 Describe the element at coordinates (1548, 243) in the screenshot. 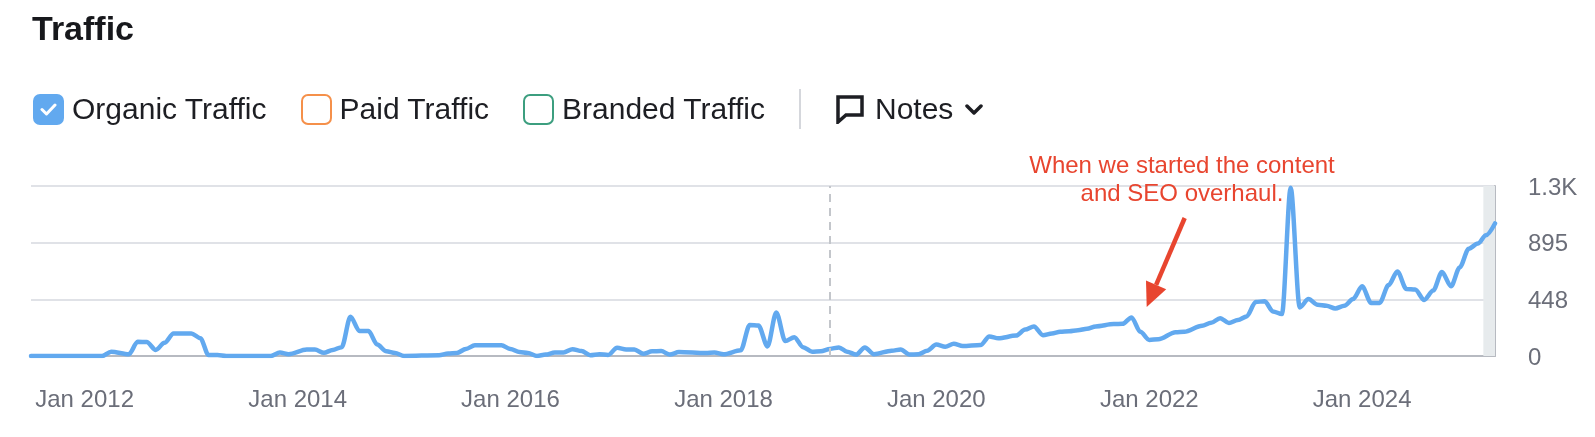

I see `y-tick-label: 895` at that location.